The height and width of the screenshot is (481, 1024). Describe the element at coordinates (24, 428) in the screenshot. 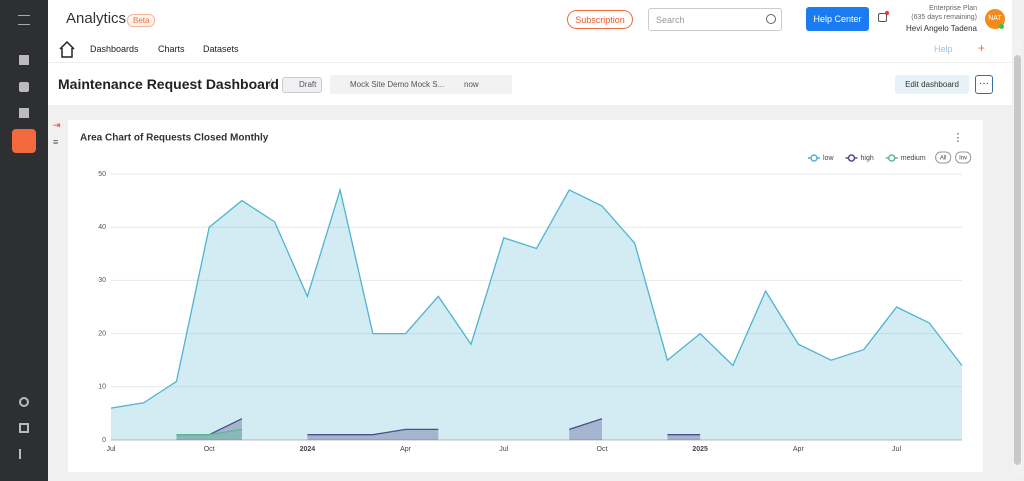

I see `package-icon` at that location.